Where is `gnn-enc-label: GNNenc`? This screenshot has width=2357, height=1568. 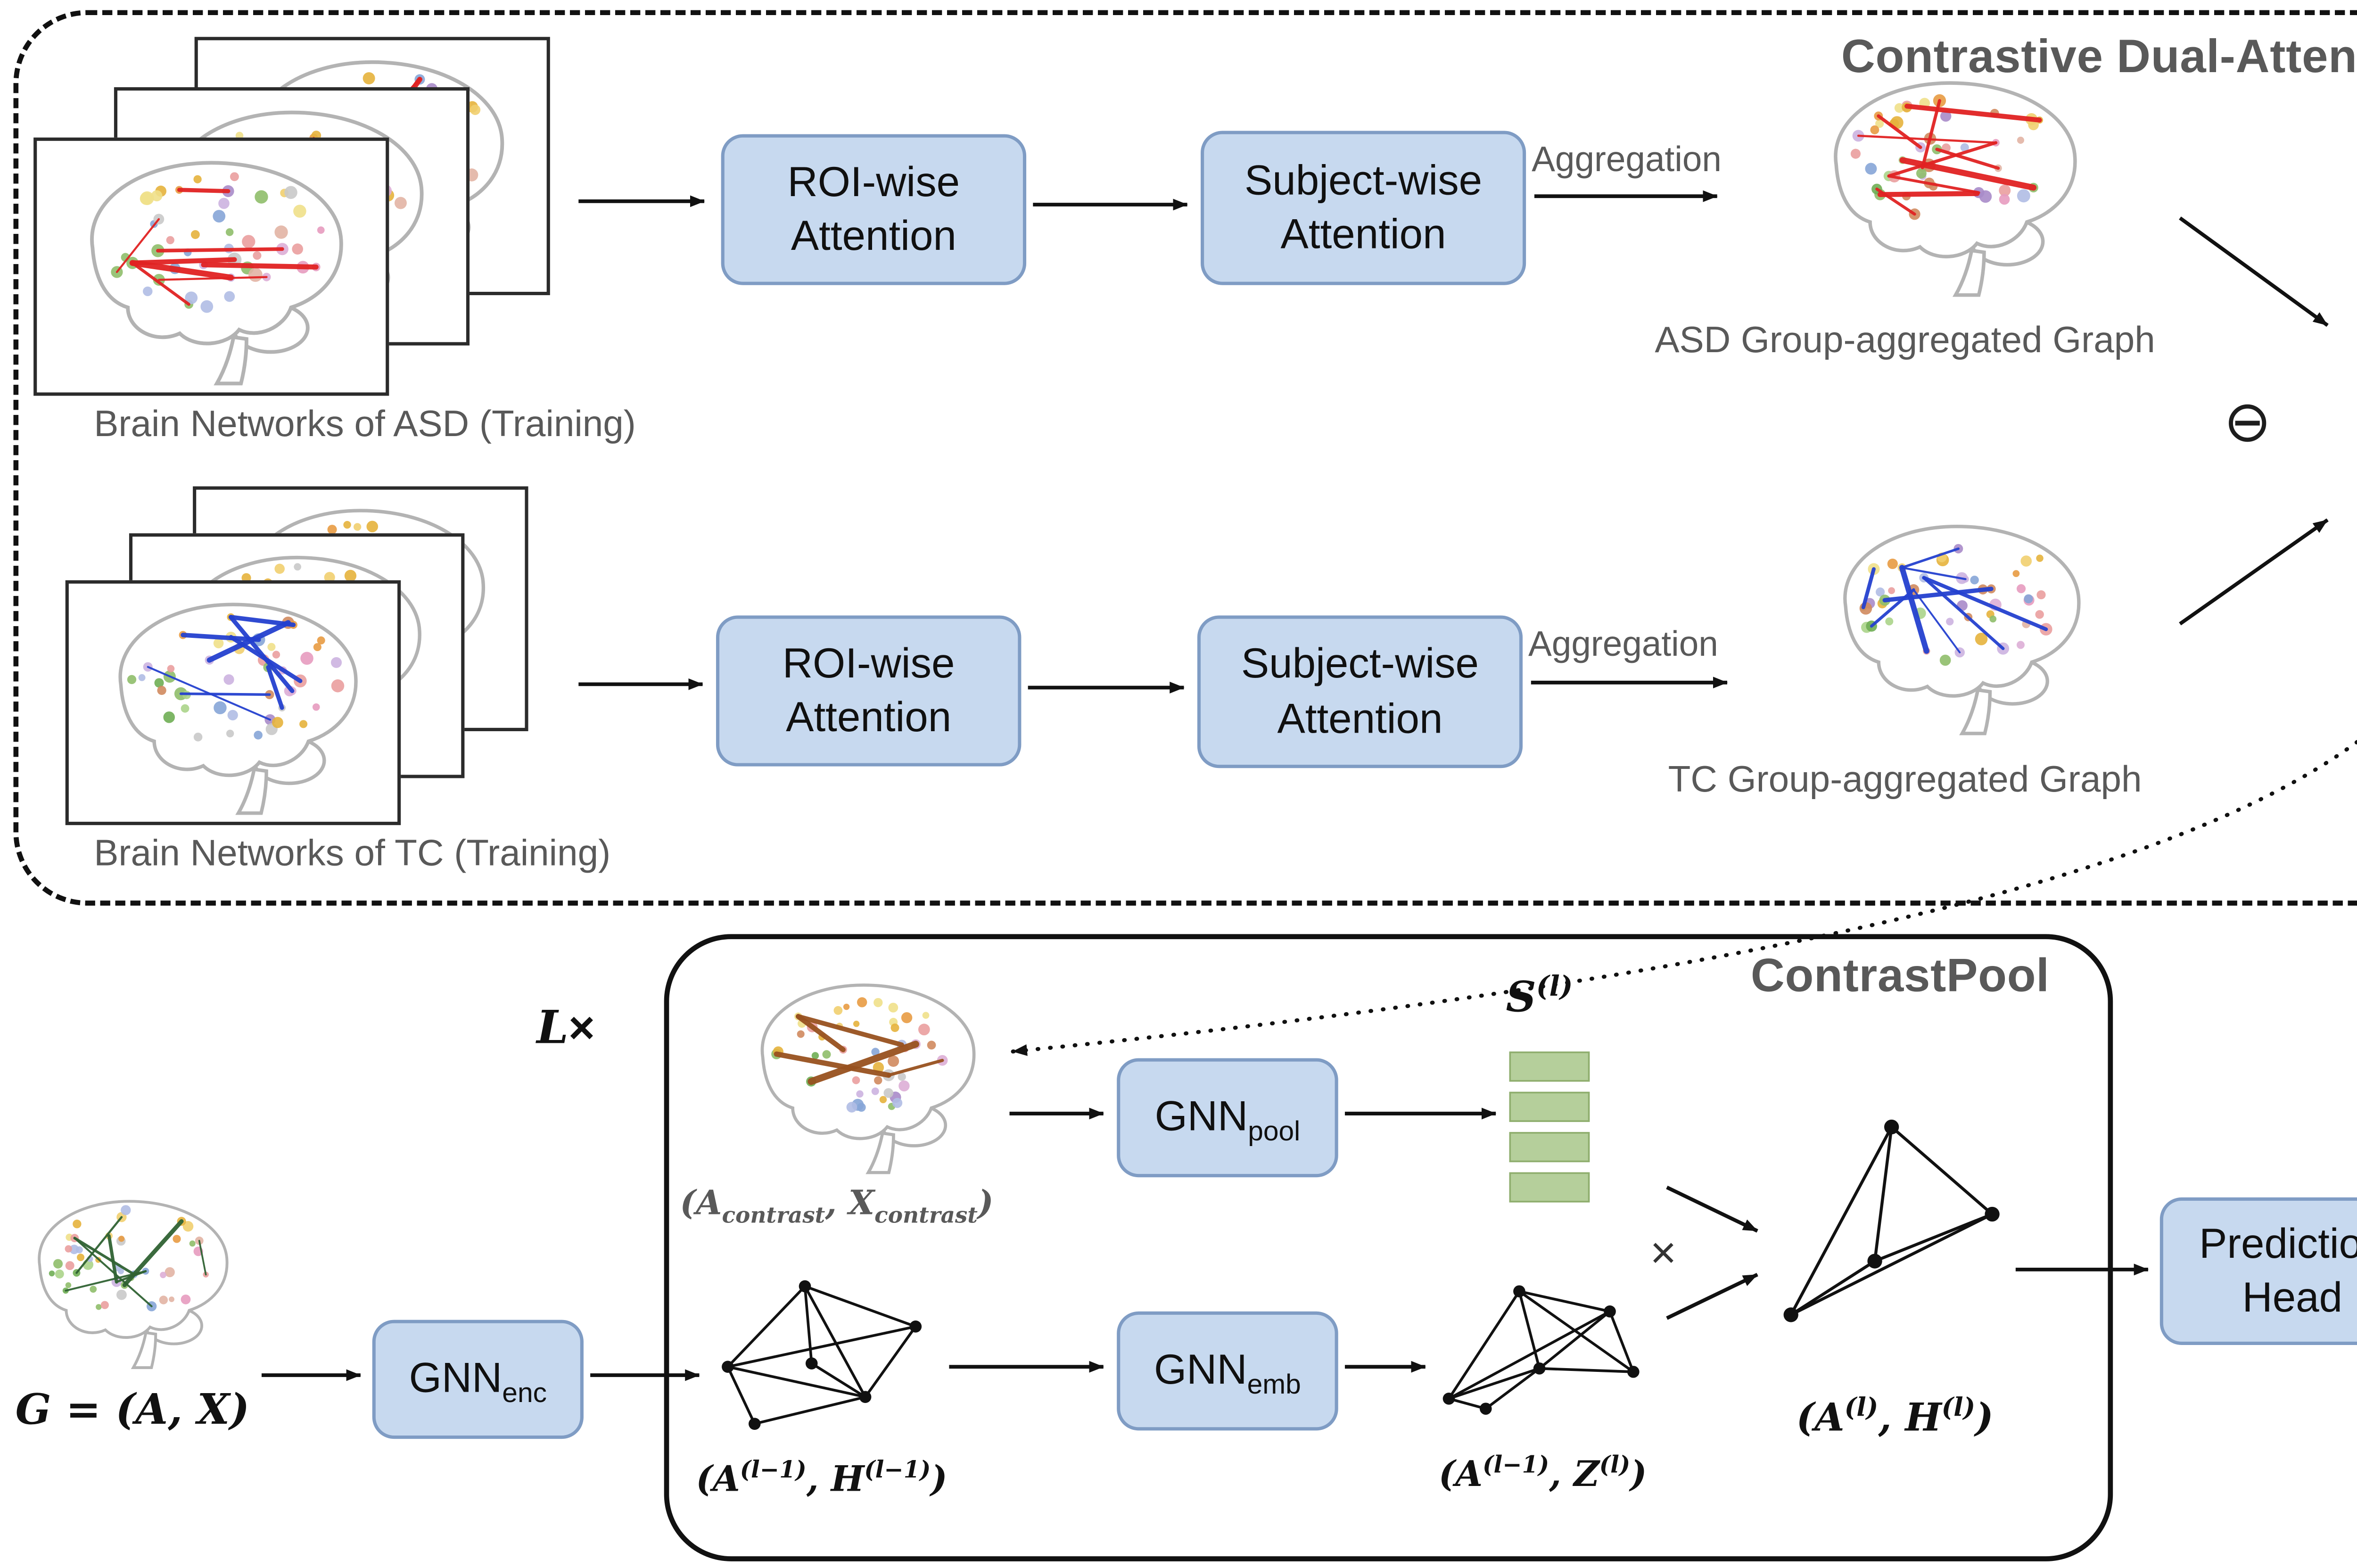 gnn-enc-label: GNNenc is located at coordinates (478, 1383).